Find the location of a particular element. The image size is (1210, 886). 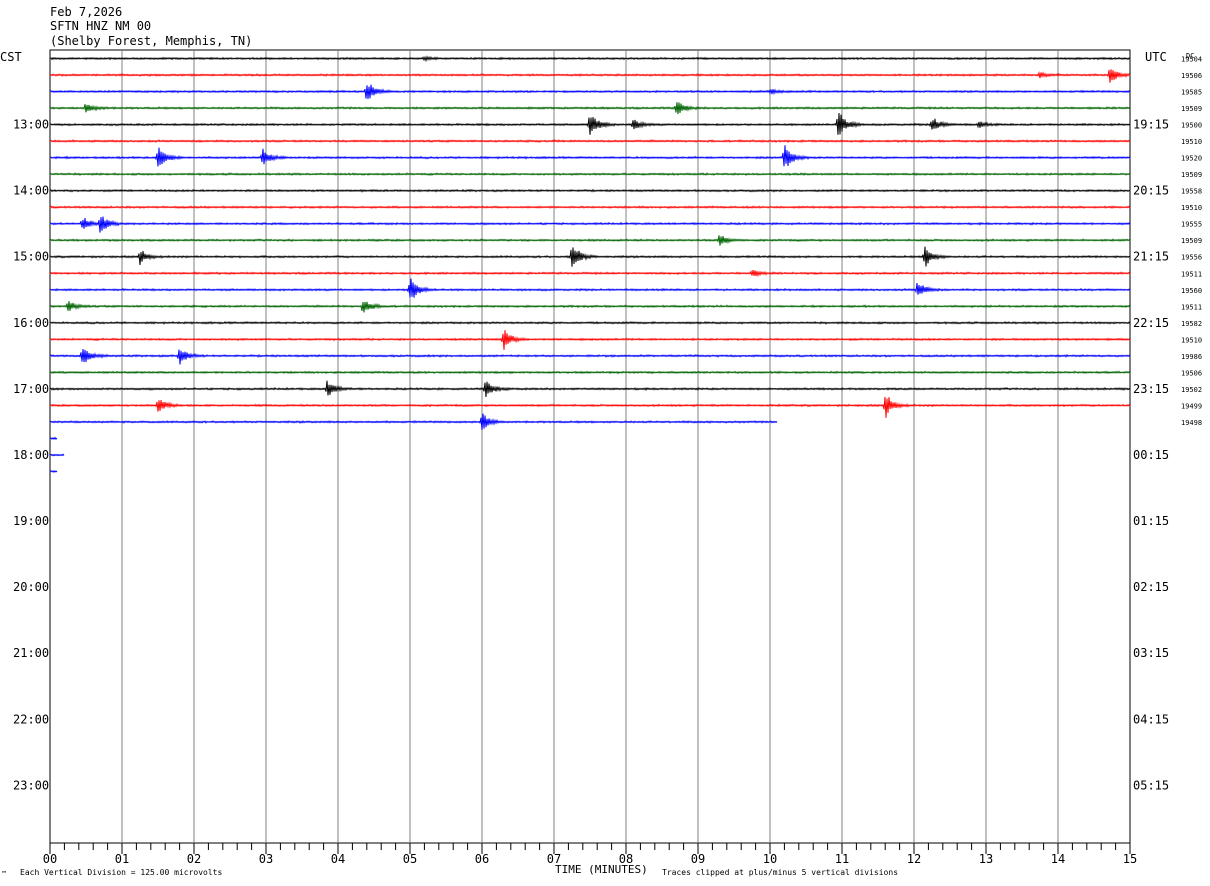

left-axis-label: CST is located at coordinates (11, 57).